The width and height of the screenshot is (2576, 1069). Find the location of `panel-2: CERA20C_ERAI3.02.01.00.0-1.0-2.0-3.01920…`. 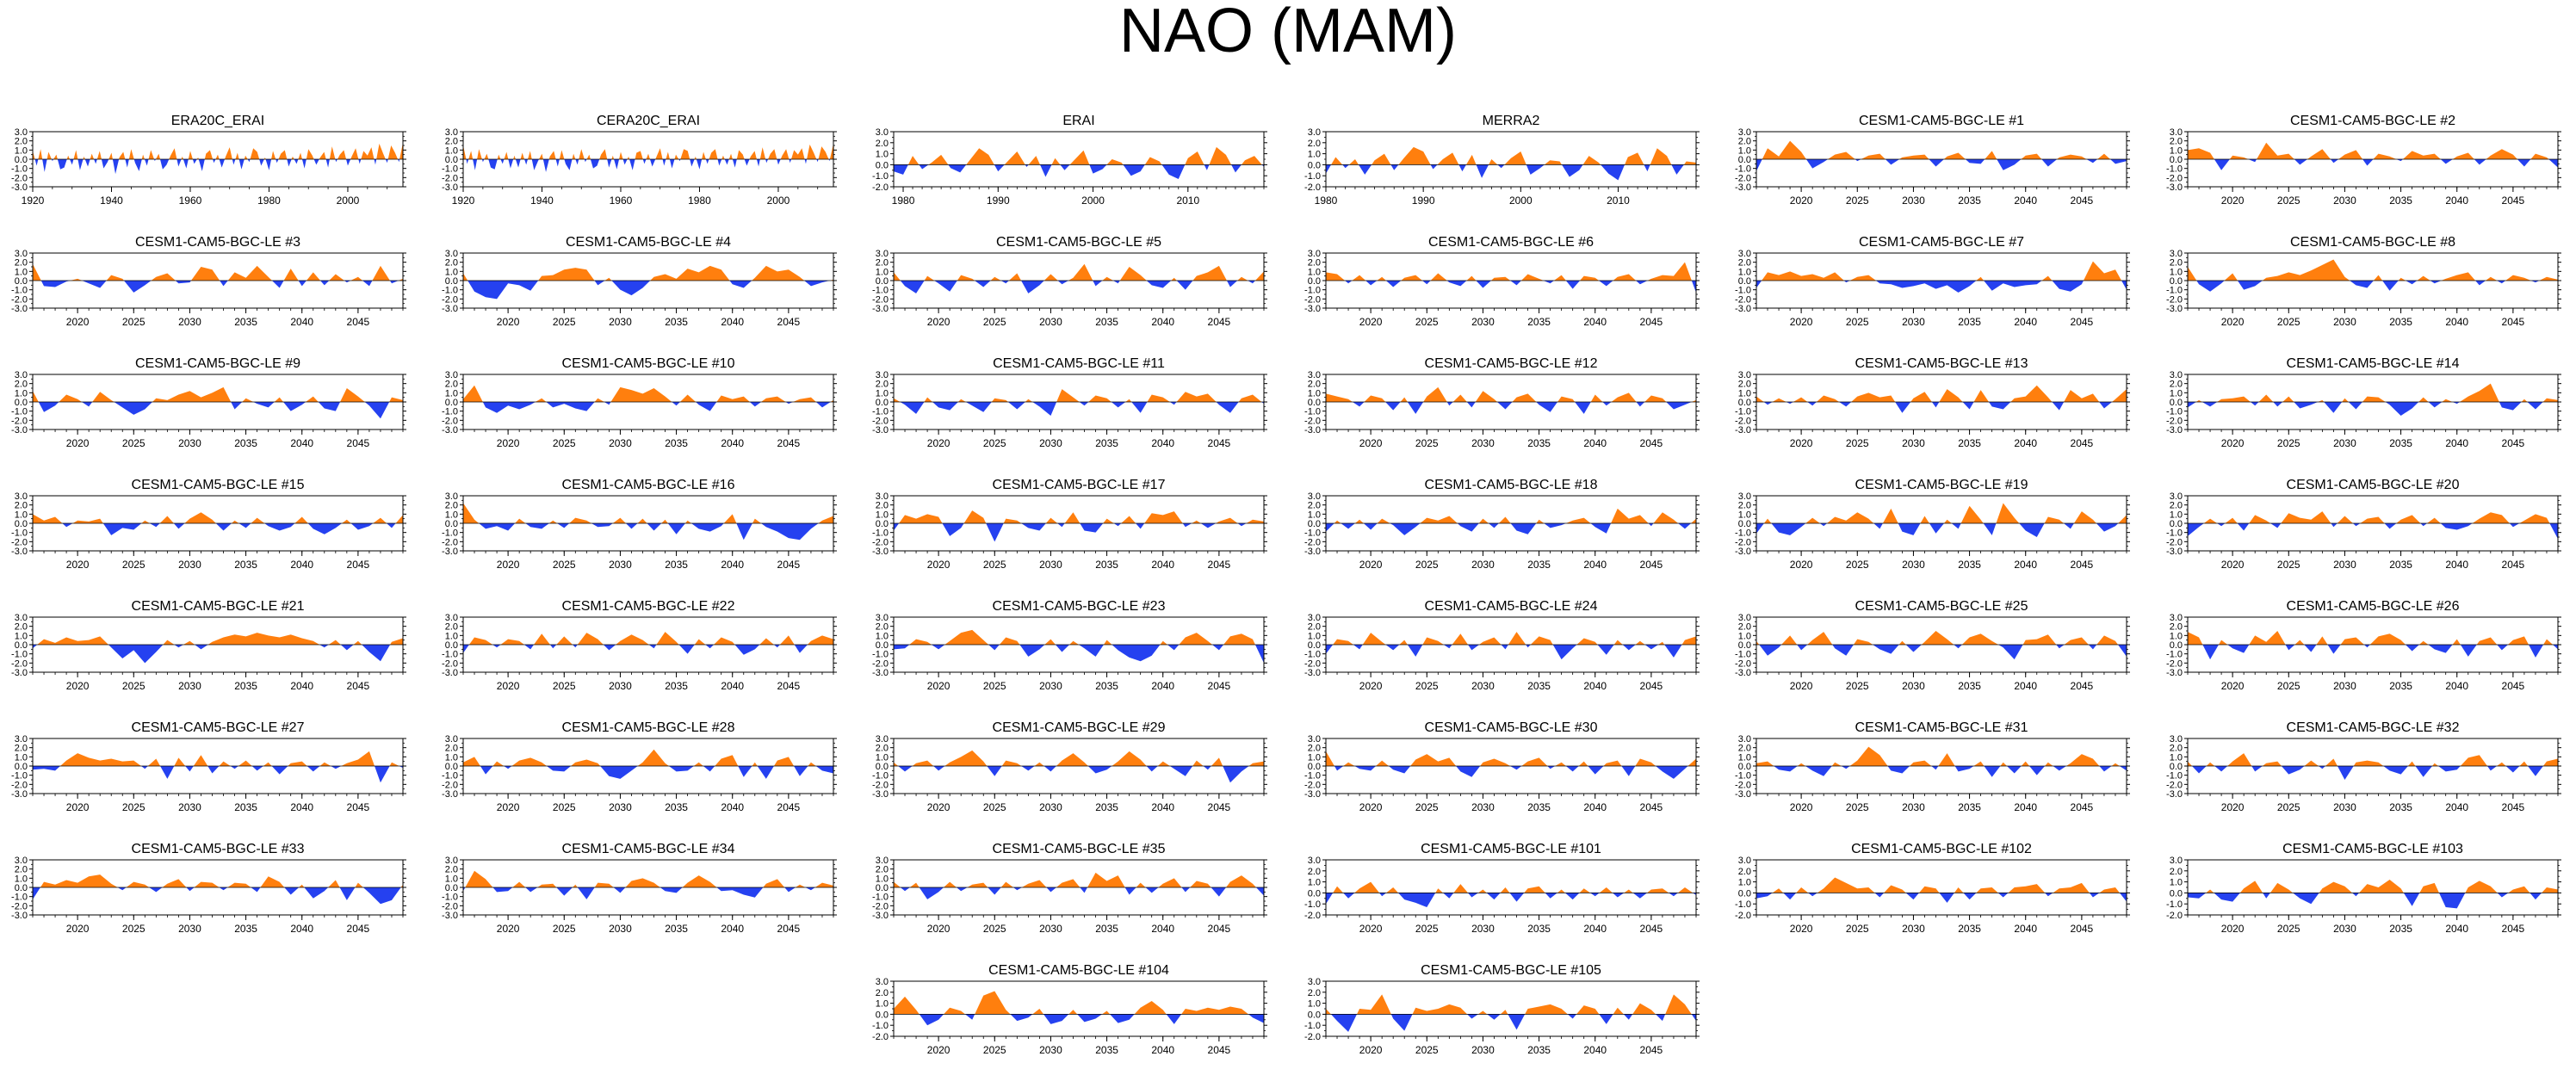

panel-2: CERA20C_ERAI3.02.01.00.0-1.0-2.0-3.01920… is located at coordinates (639, 161).